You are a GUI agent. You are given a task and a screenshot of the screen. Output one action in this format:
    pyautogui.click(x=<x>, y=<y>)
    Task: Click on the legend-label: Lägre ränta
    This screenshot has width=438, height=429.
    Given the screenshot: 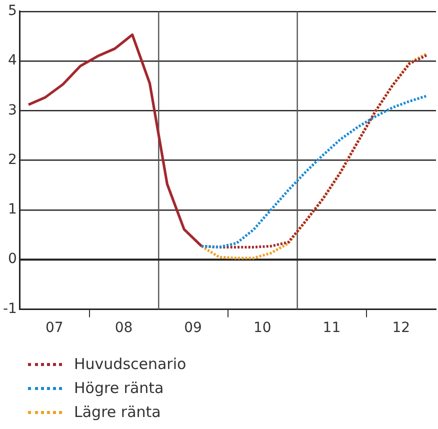 What is the action you would take?
    pyautogui.click(x=117, y=412)
    